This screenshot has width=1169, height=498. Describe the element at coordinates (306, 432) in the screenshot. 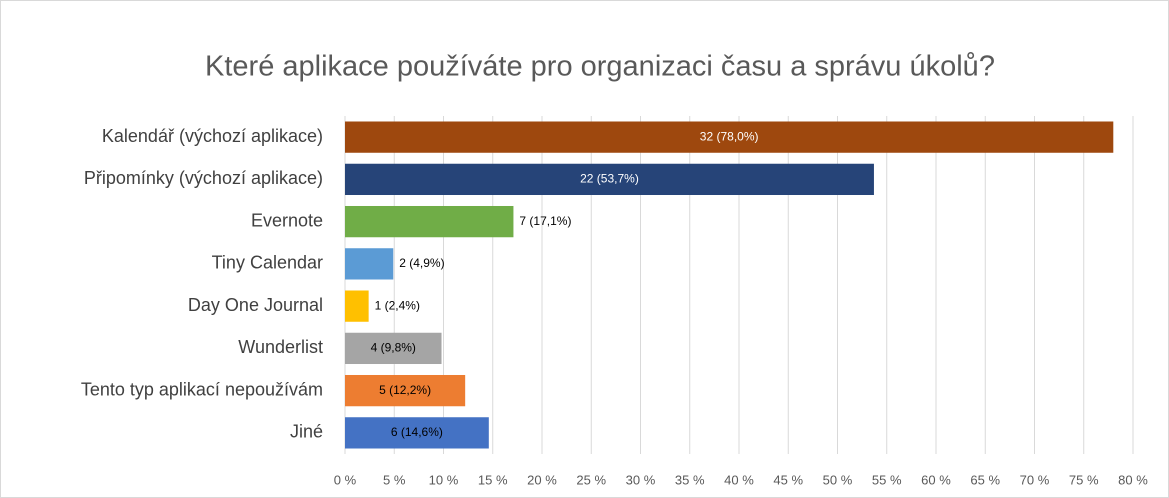

I see `y-tick-label: Jiné` at that location.